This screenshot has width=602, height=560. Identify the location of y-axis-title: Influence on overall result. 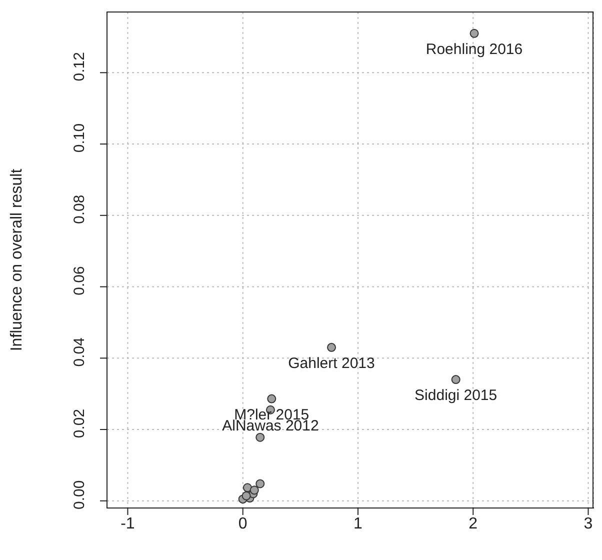
(17, 260).